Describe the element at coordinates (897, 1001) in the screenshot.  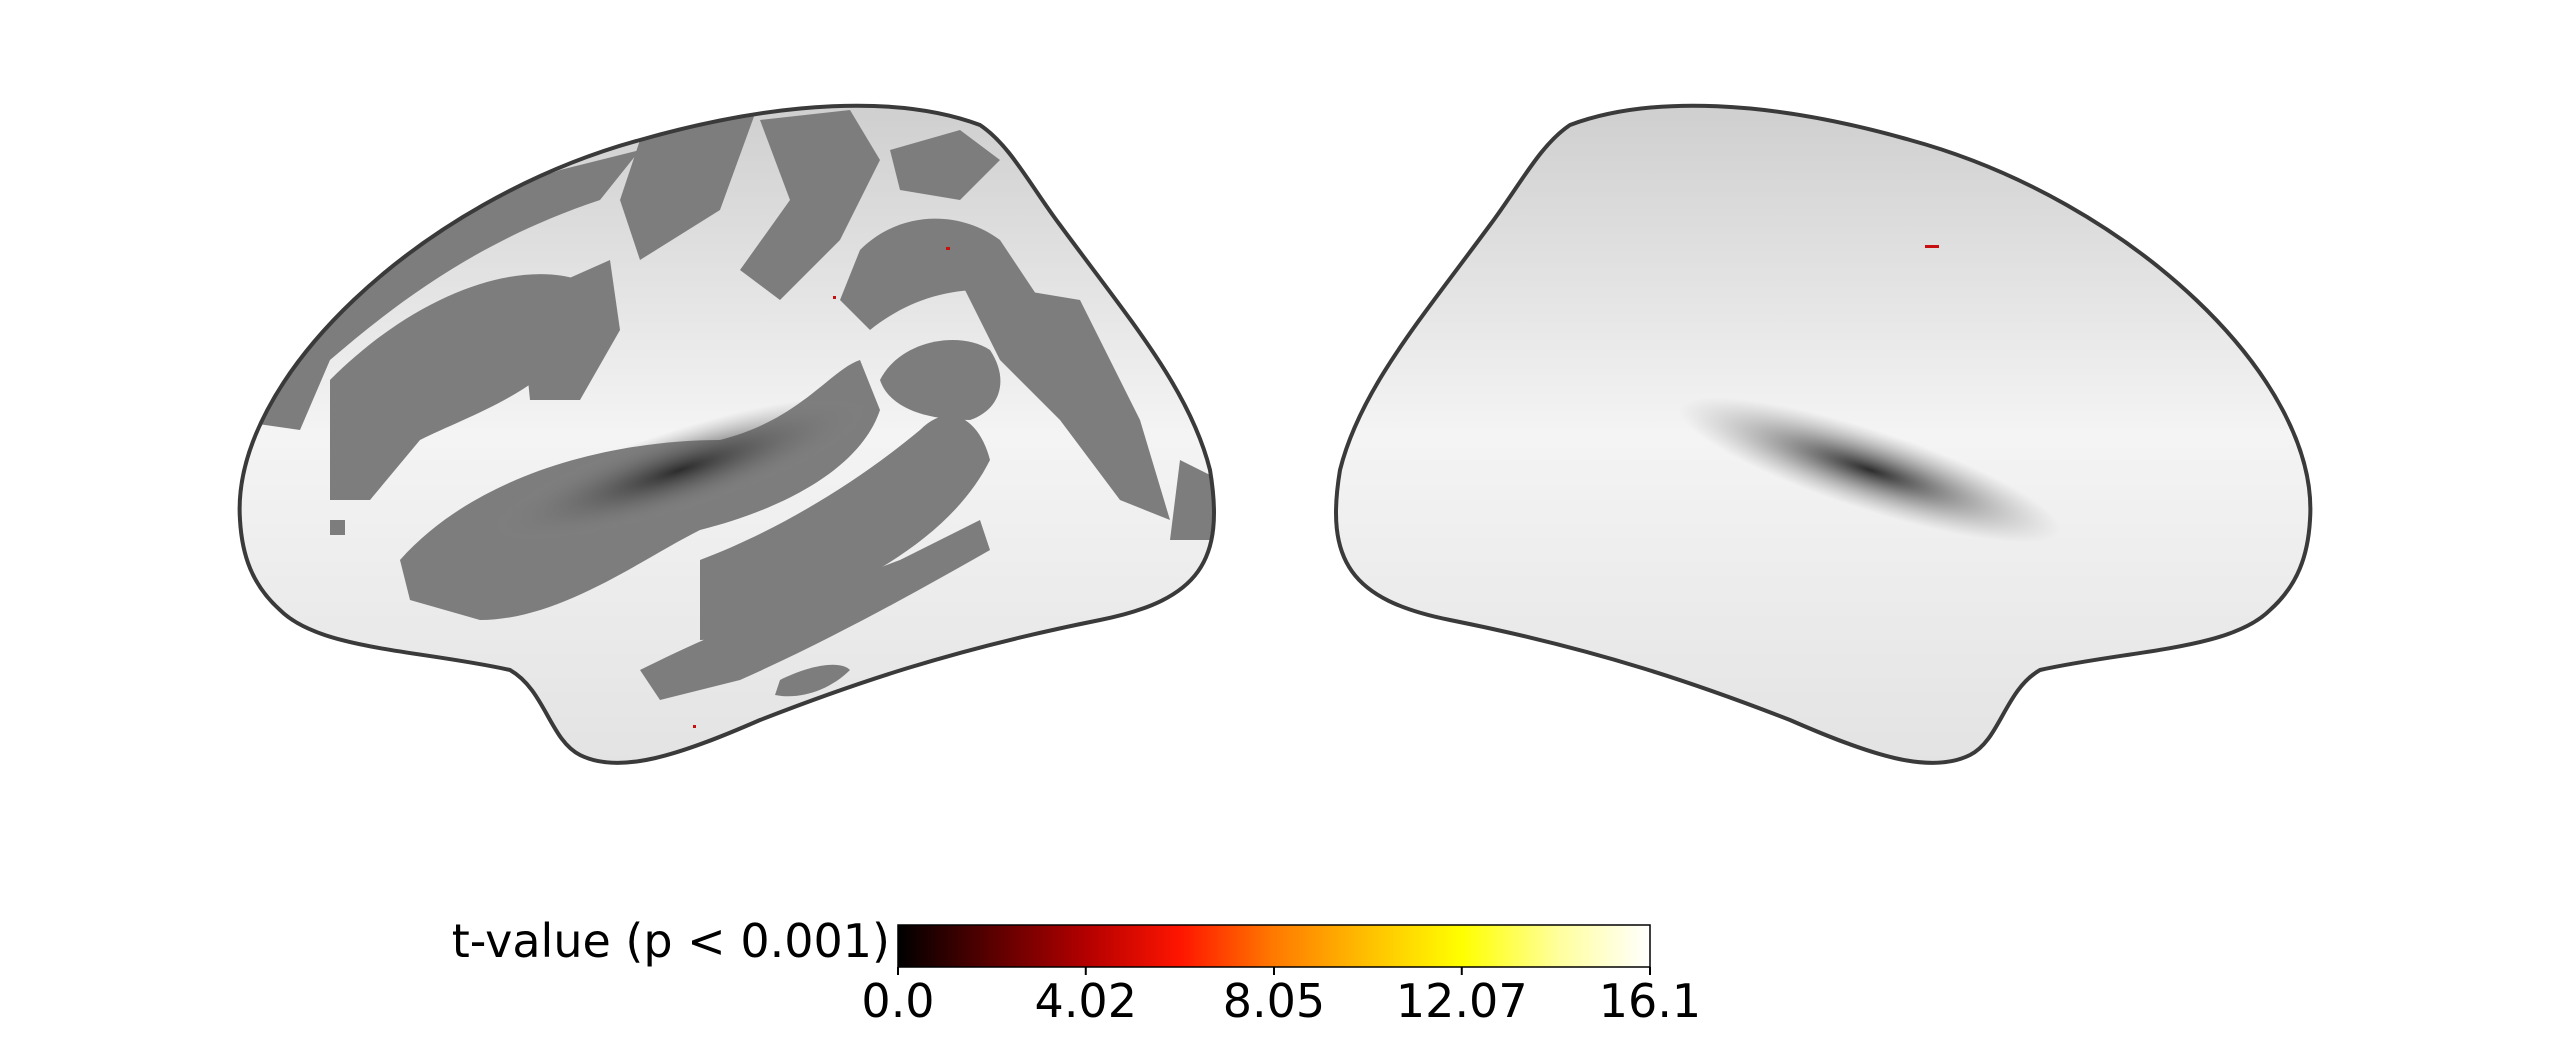
I see `colorbar-tick-label: 0.0` at that location.